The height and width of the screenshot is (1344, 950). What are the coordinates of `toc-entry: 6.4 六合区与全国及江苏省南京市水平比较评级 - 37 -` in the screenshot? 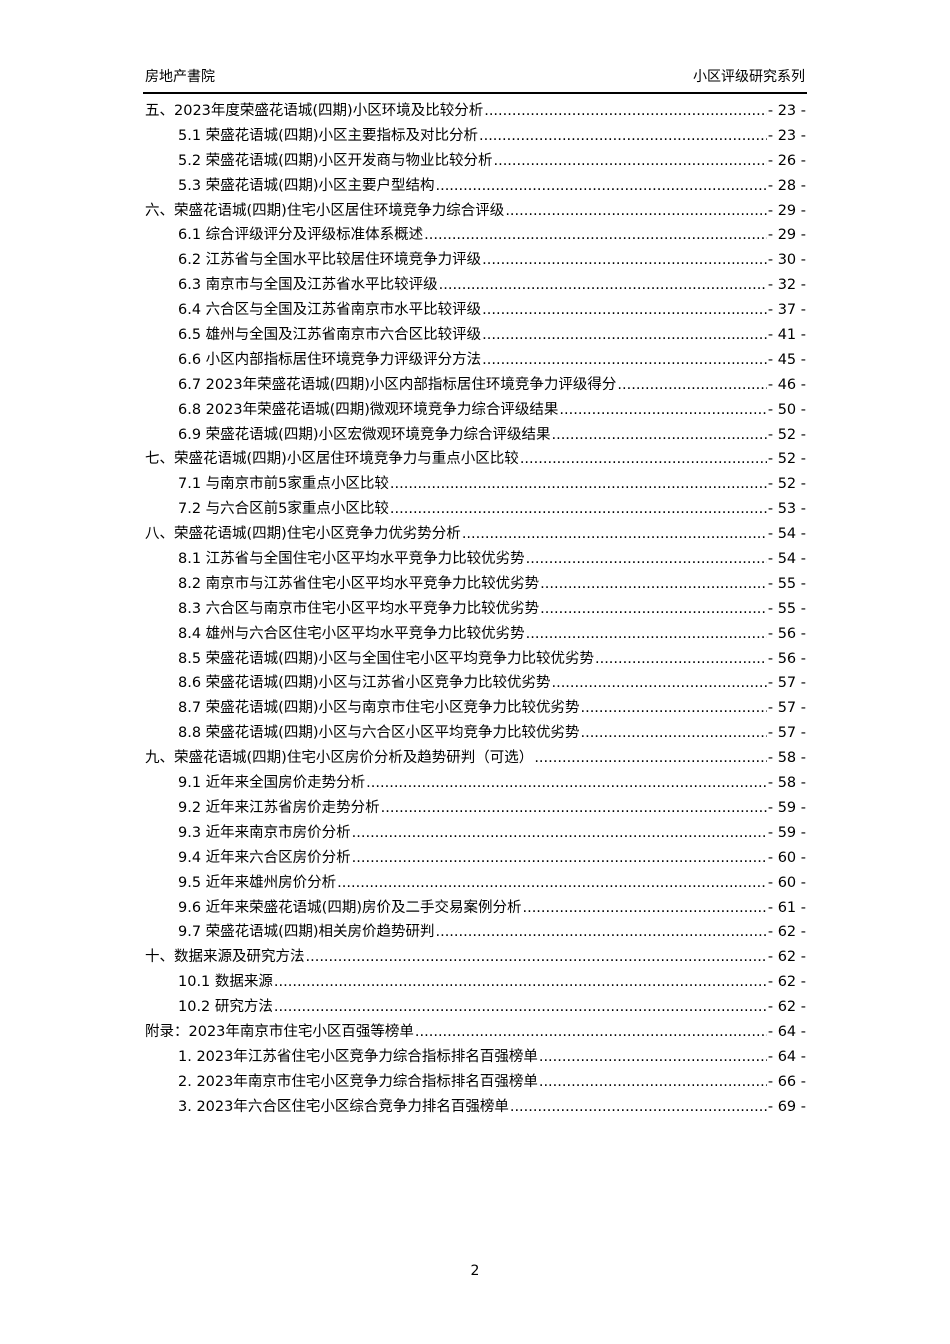 It's located at (475, 310).